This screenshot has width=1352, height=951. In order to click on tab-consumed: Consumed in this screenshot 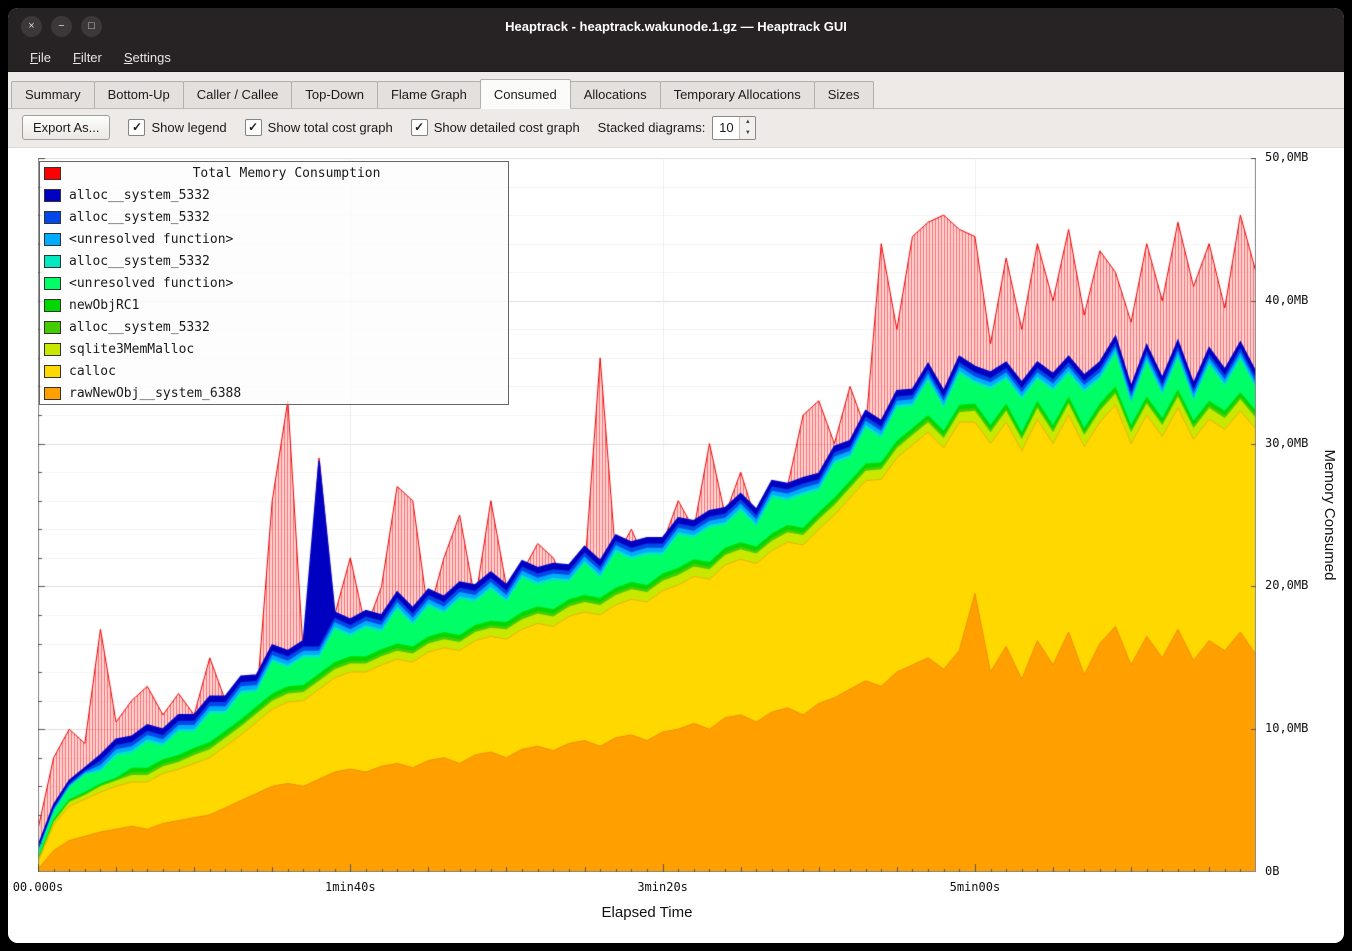, I will do `click(525, 94)`.